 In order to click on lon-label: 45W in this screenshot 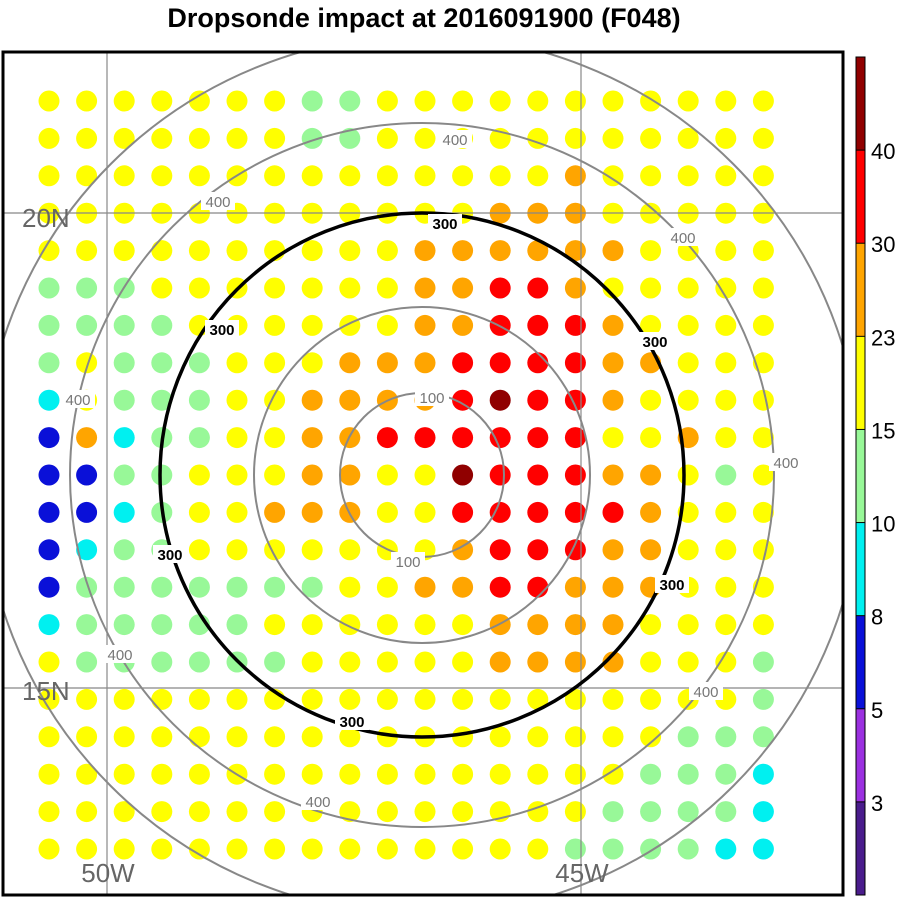, I will do `click(582, 873)`.